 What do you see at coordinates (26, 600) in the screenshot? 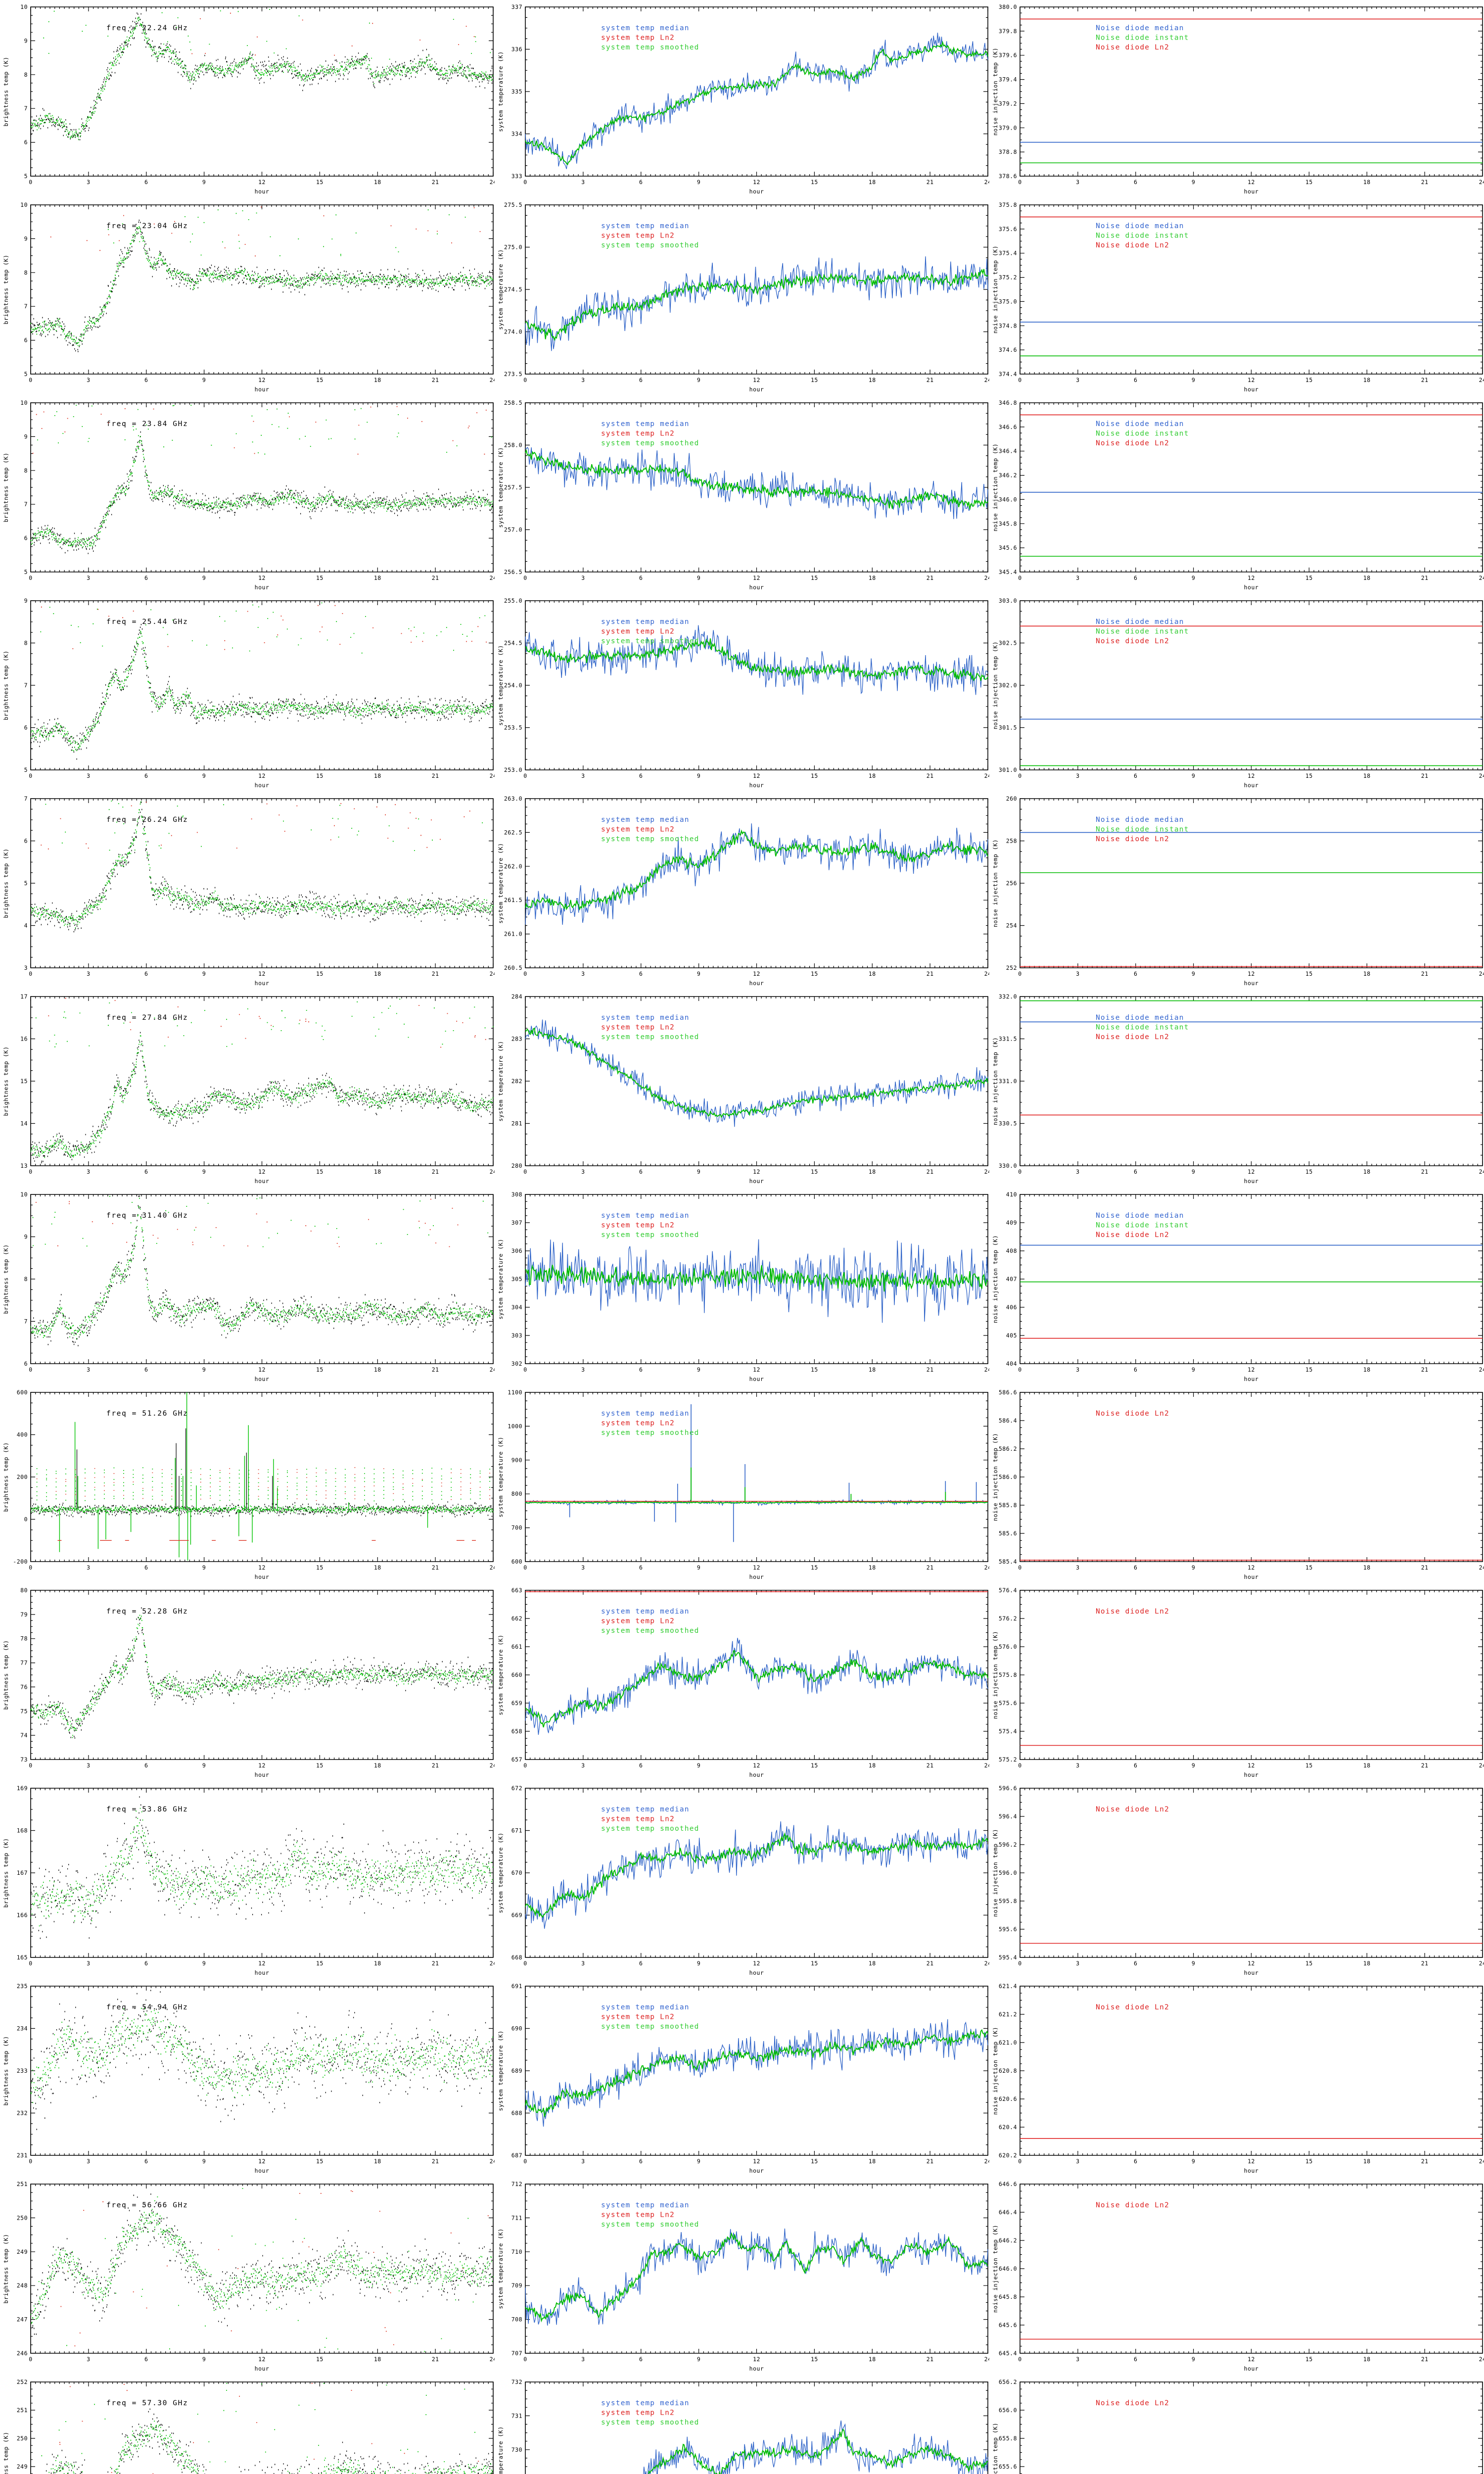
I see `y-tick-label: 9` at bounding box center [26, 600].